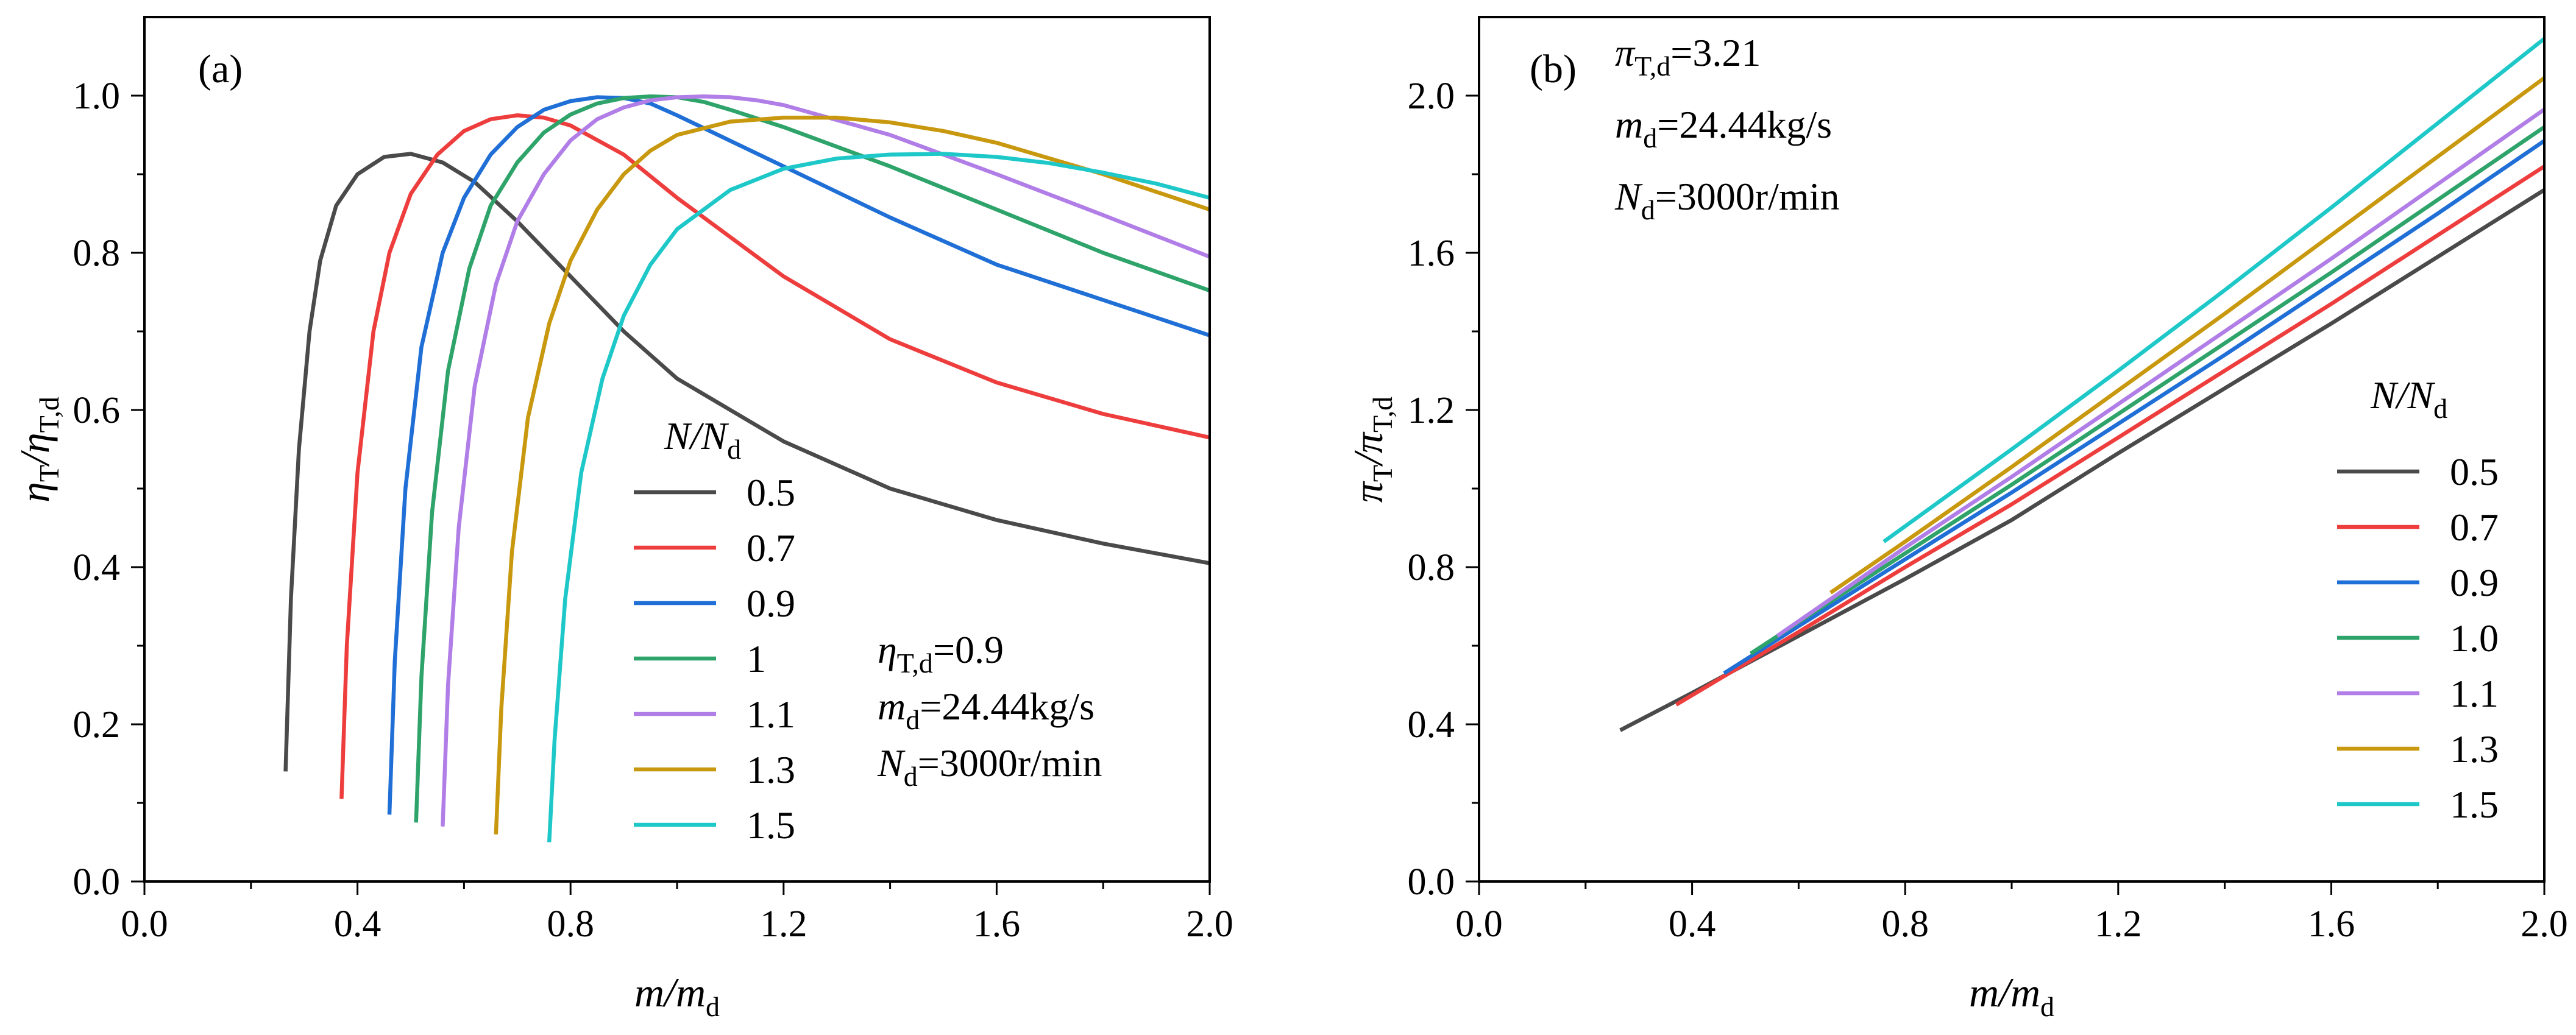 This screenshot has width=2576, height=1035. I want to click on annotation: πT,d=3.21, so click(1688, 57).